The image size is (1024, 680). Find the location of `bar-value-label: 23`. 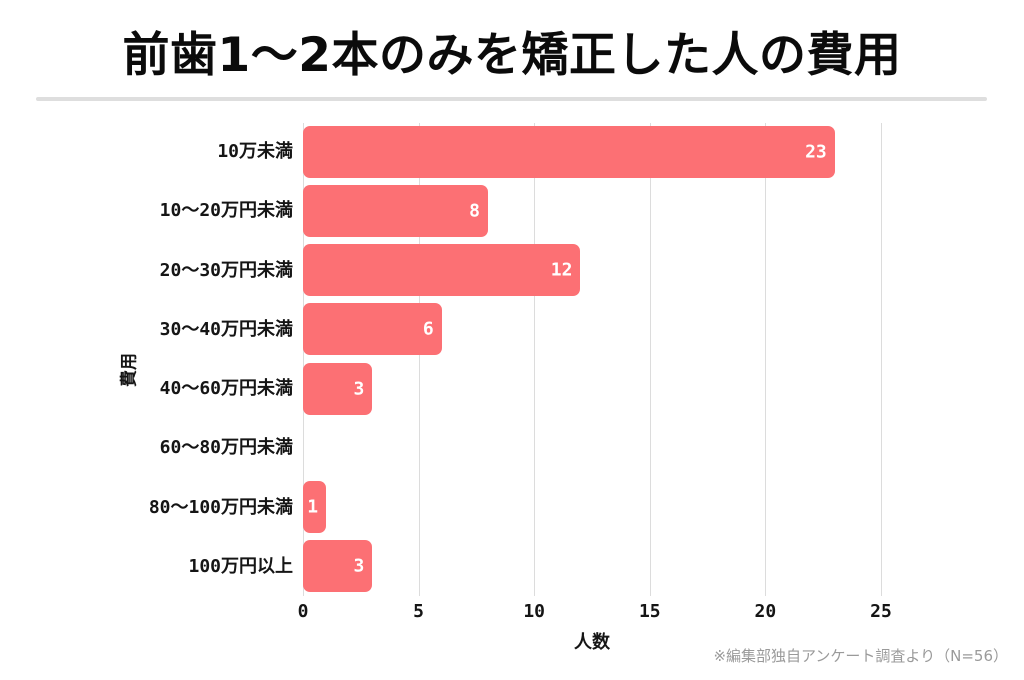

bar-value-label: 23 is located at coordinates (816, 152).